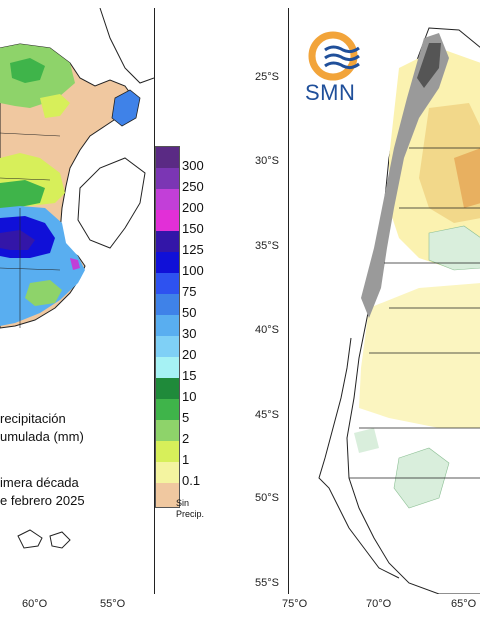 The width and height of the screenshot is (480, 640). I want to click on scale-label: 75, so click(189, 291).